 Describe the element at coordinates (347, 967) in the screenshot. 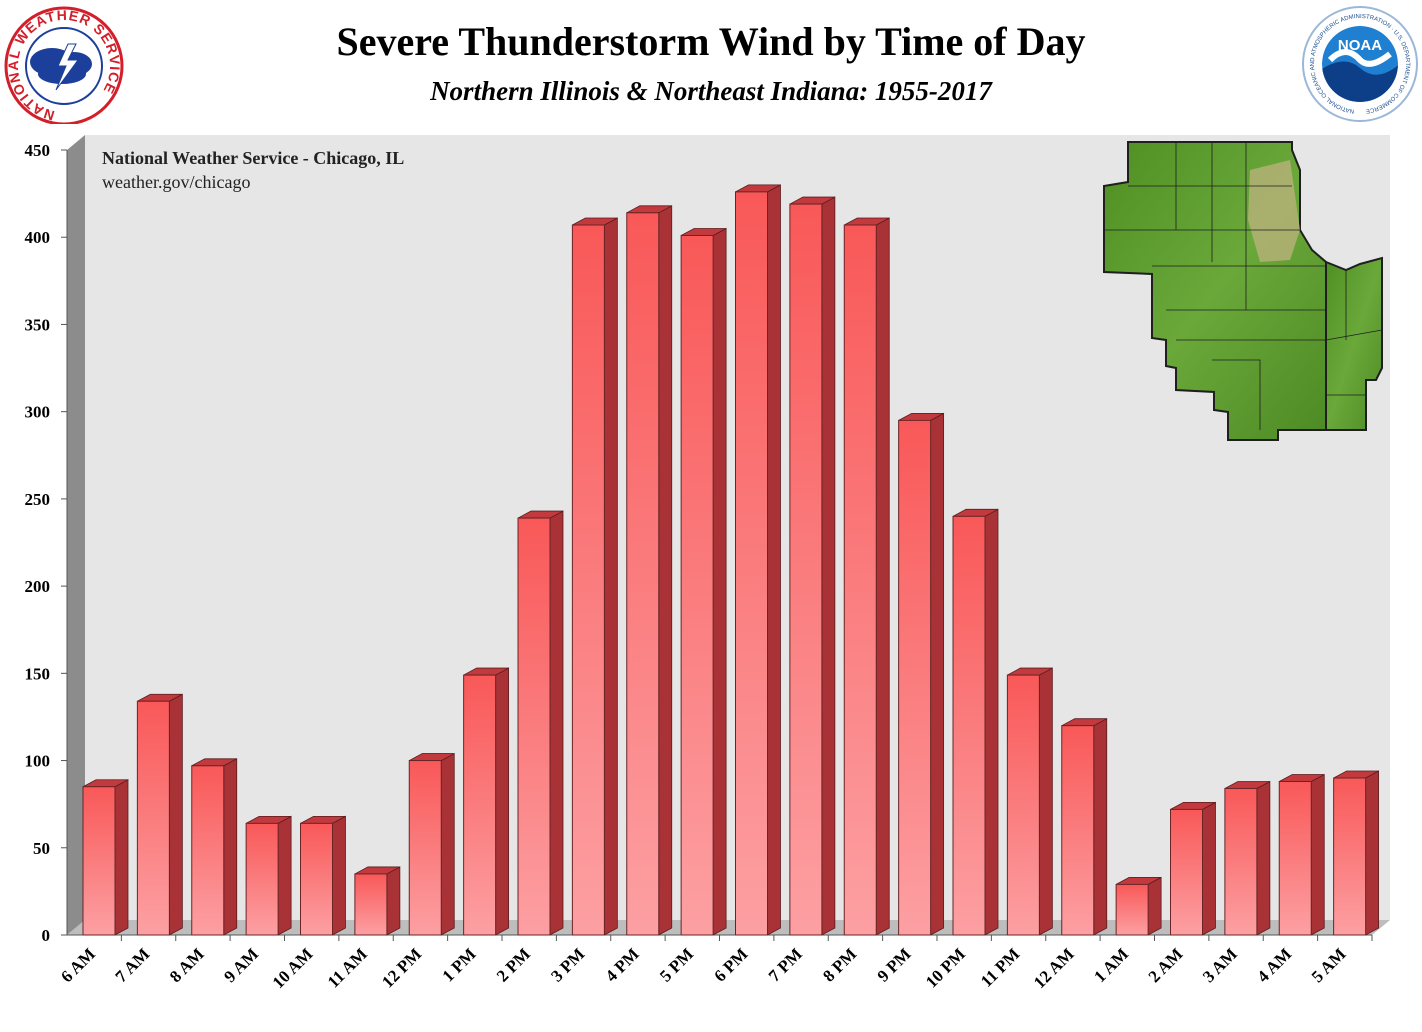

I see `x-tick-label: 11 AM` at that location.